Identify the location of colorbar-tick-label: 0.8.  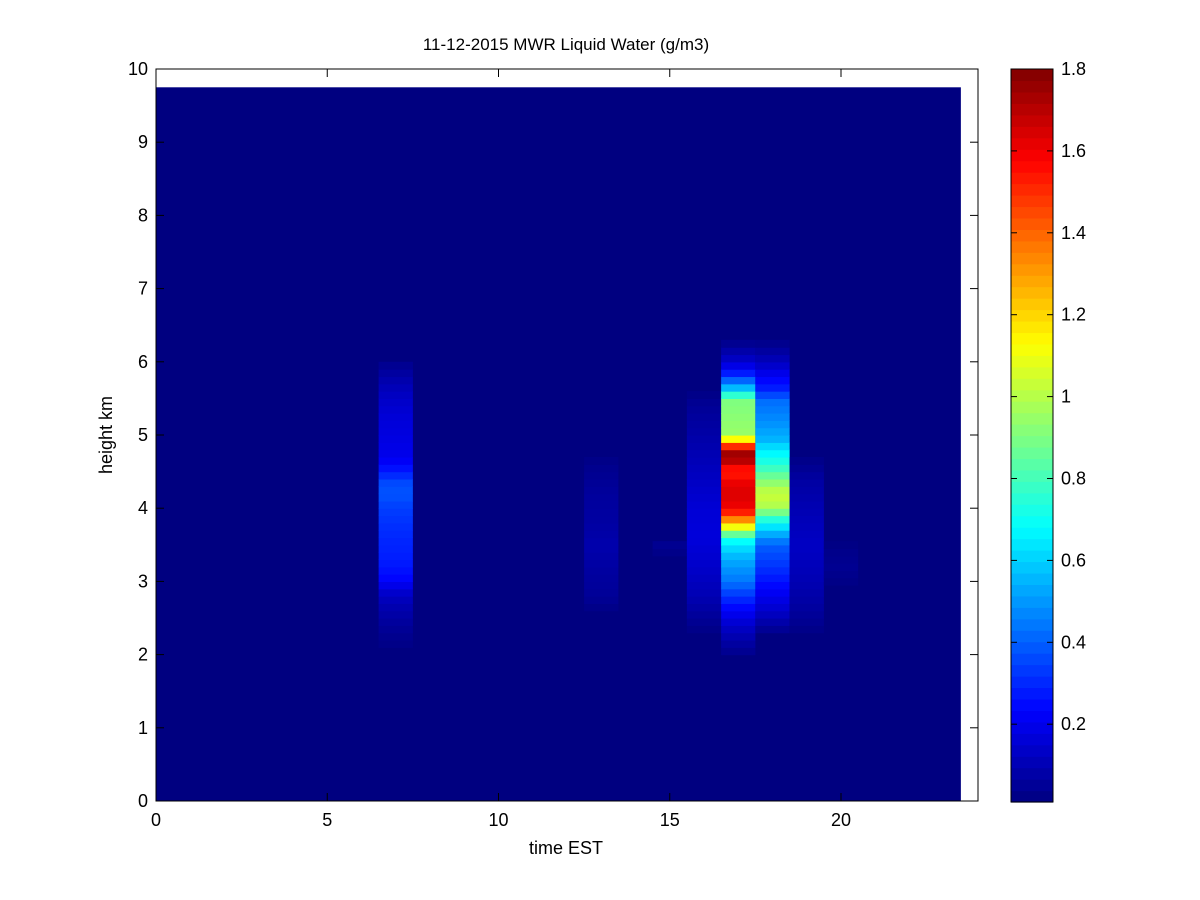
(1073, 478).